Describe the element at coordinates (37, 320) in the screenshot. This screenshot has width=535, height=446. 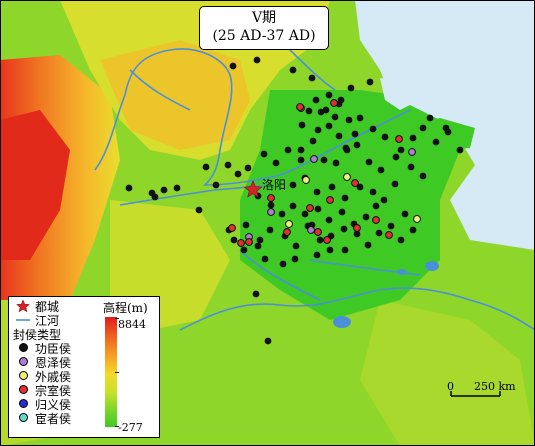
I see `legend-river: 江河` at that location.